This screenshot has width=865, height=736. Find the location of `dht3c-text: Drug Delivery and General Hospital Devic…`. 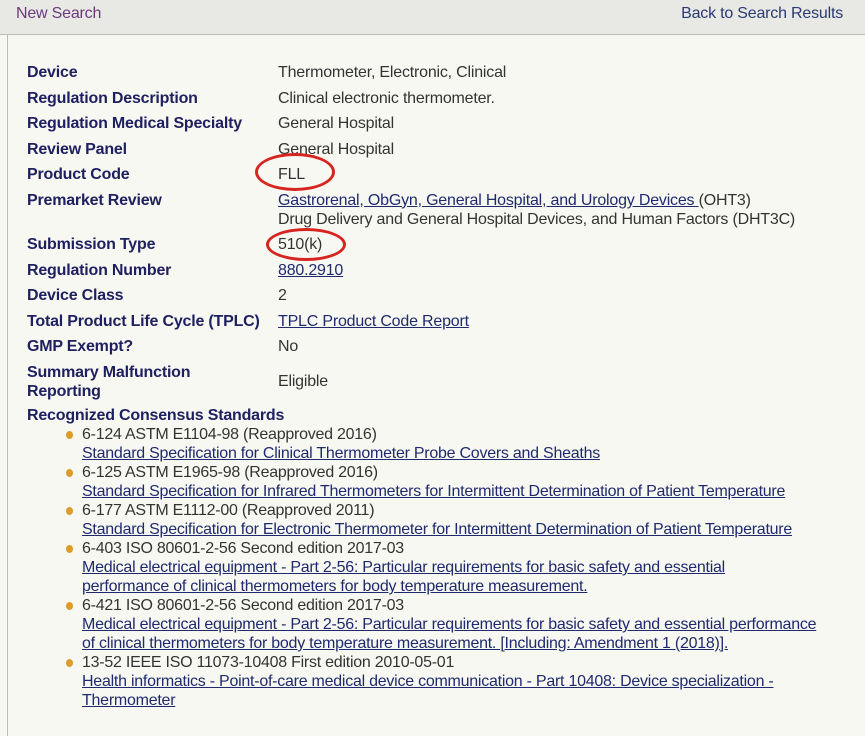

dht3c-text: Drug Delivery and General Hospital Devic… is located at coordinates (537, 219).